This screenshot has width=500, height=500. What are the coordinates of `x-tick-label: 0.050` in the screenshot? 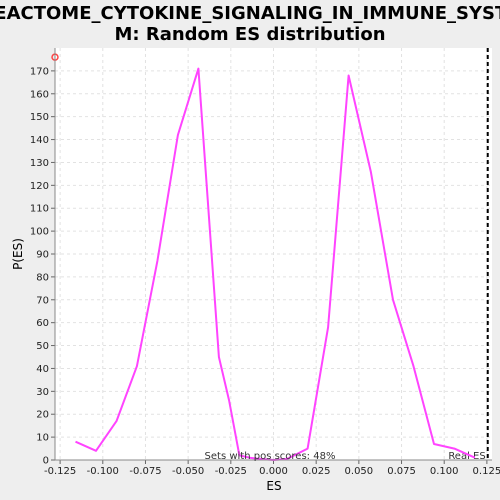 It's located at (359, 471).